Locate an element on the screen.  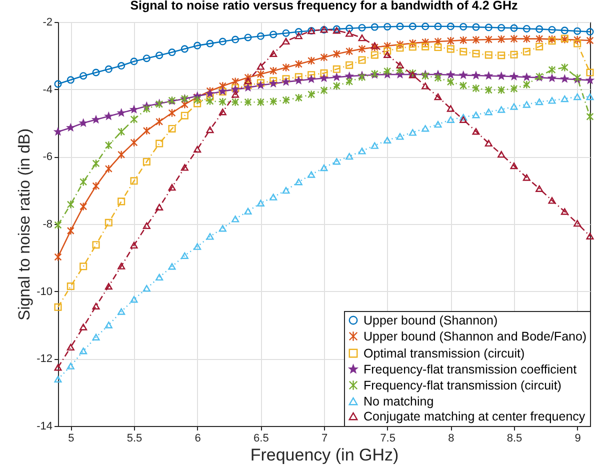
x-tick-label: 6 is located at coordinates (197, 438).